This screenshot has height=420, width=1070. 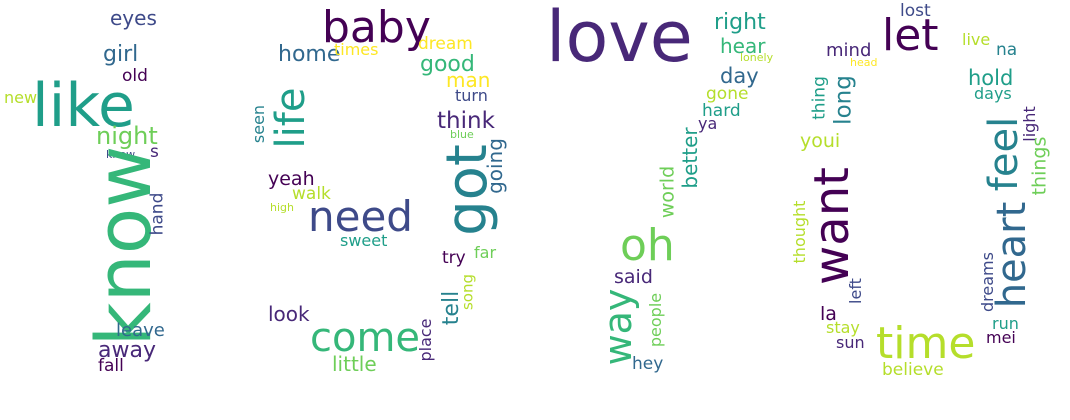 I want to click on word-oh: oh, so click(x=647, y=245).